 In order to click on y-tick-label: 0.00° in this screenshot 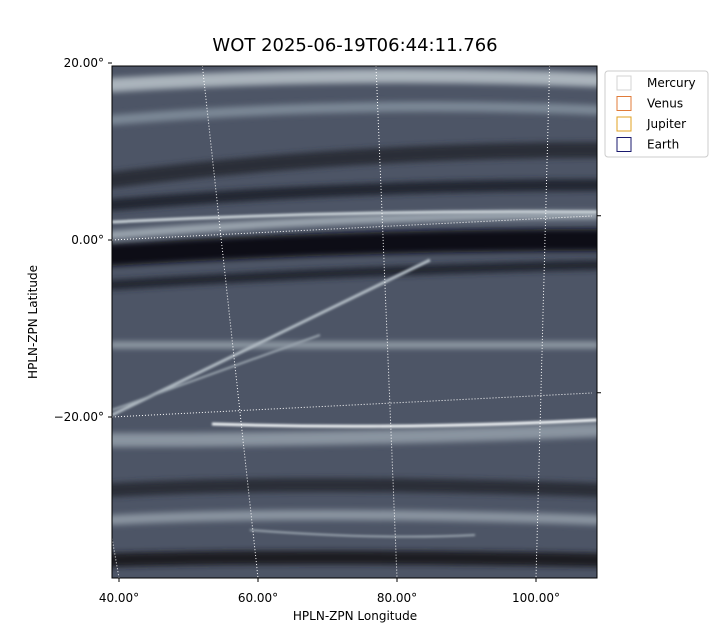, I will do `click(87, 240)`.